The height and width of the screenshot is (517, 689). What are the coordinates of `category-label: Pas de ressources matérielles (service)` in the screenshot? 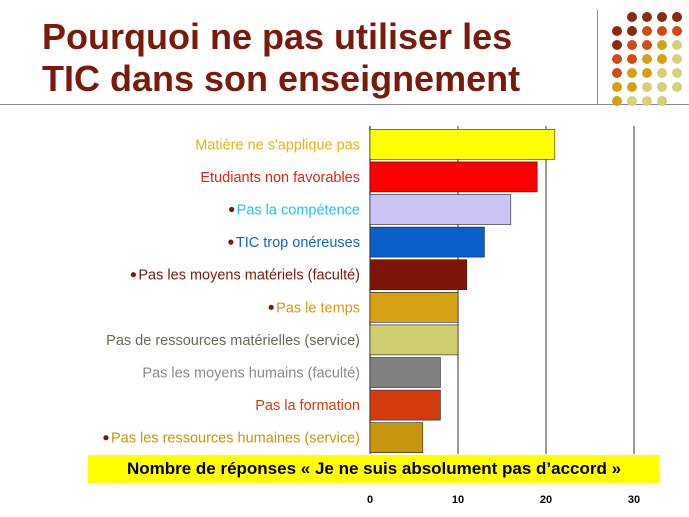 It's located at (233, 341).